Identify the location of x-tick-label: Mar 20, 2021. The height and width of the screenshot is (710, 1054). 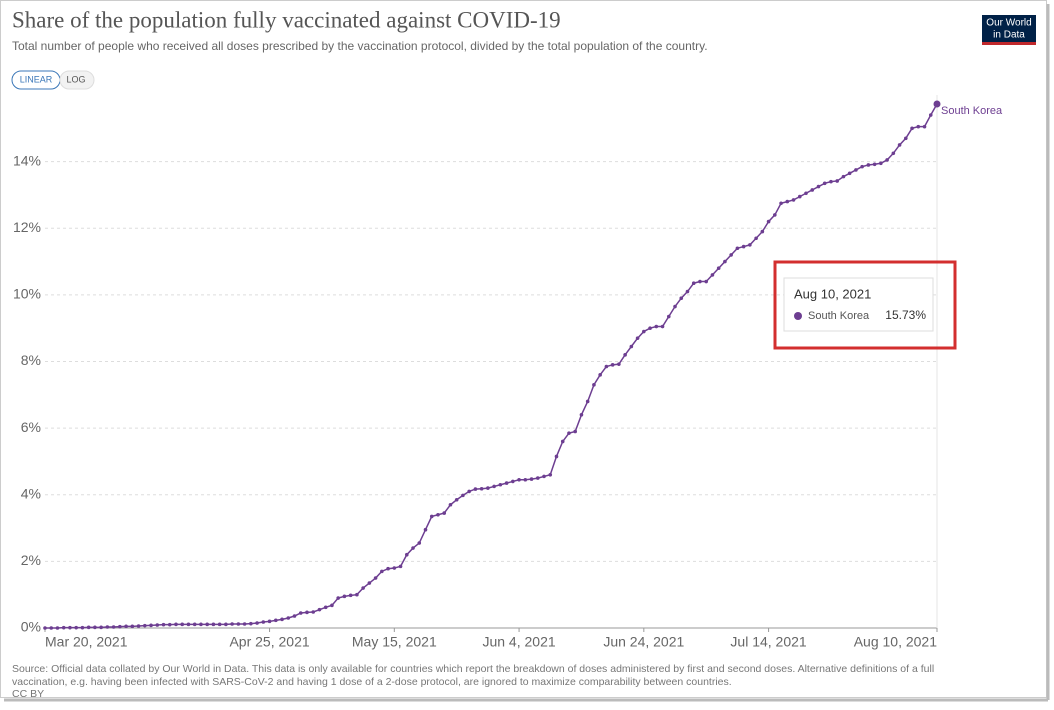
(86, 642).